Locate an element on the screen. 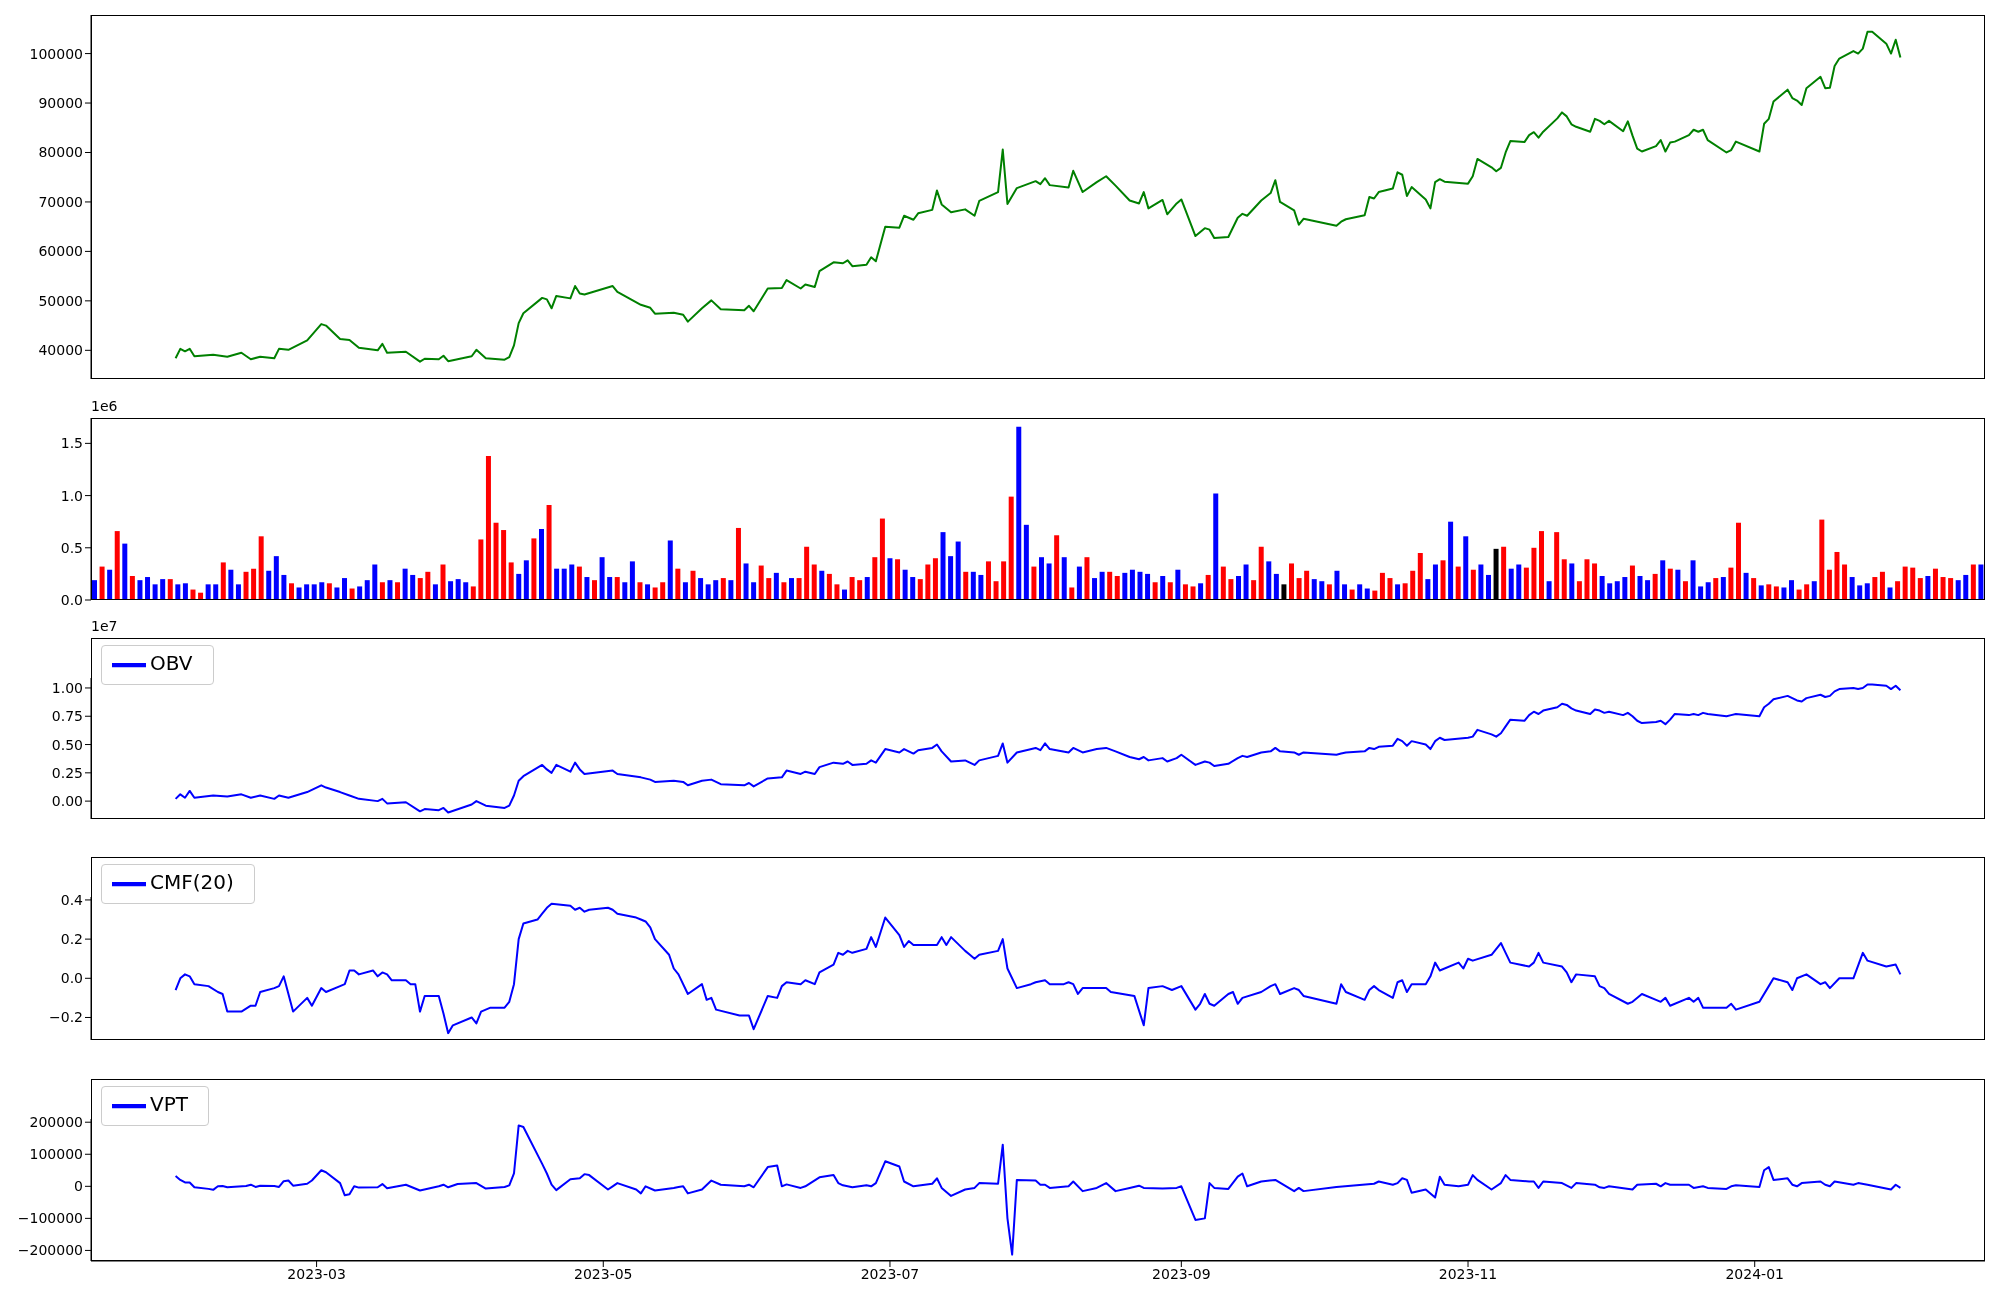 Image resolution: width=2000 pixels, height=1300 pixels. x-tick-label: 2023-07 is located at coordinates (890, 1273).